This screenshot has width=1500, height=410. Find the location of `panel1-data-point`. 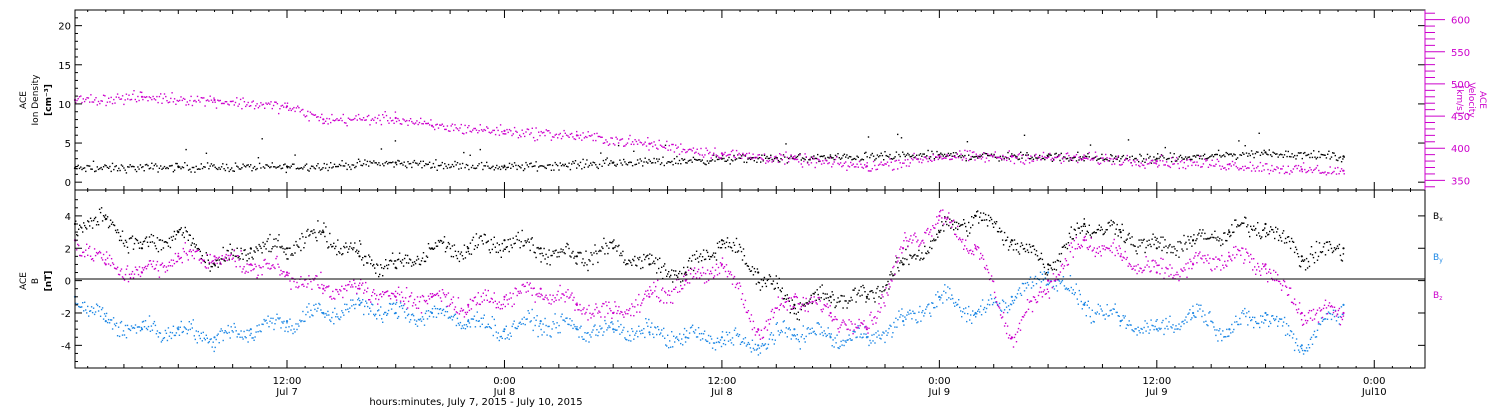

panel1-data-point is located at coordinates (1156, 158).